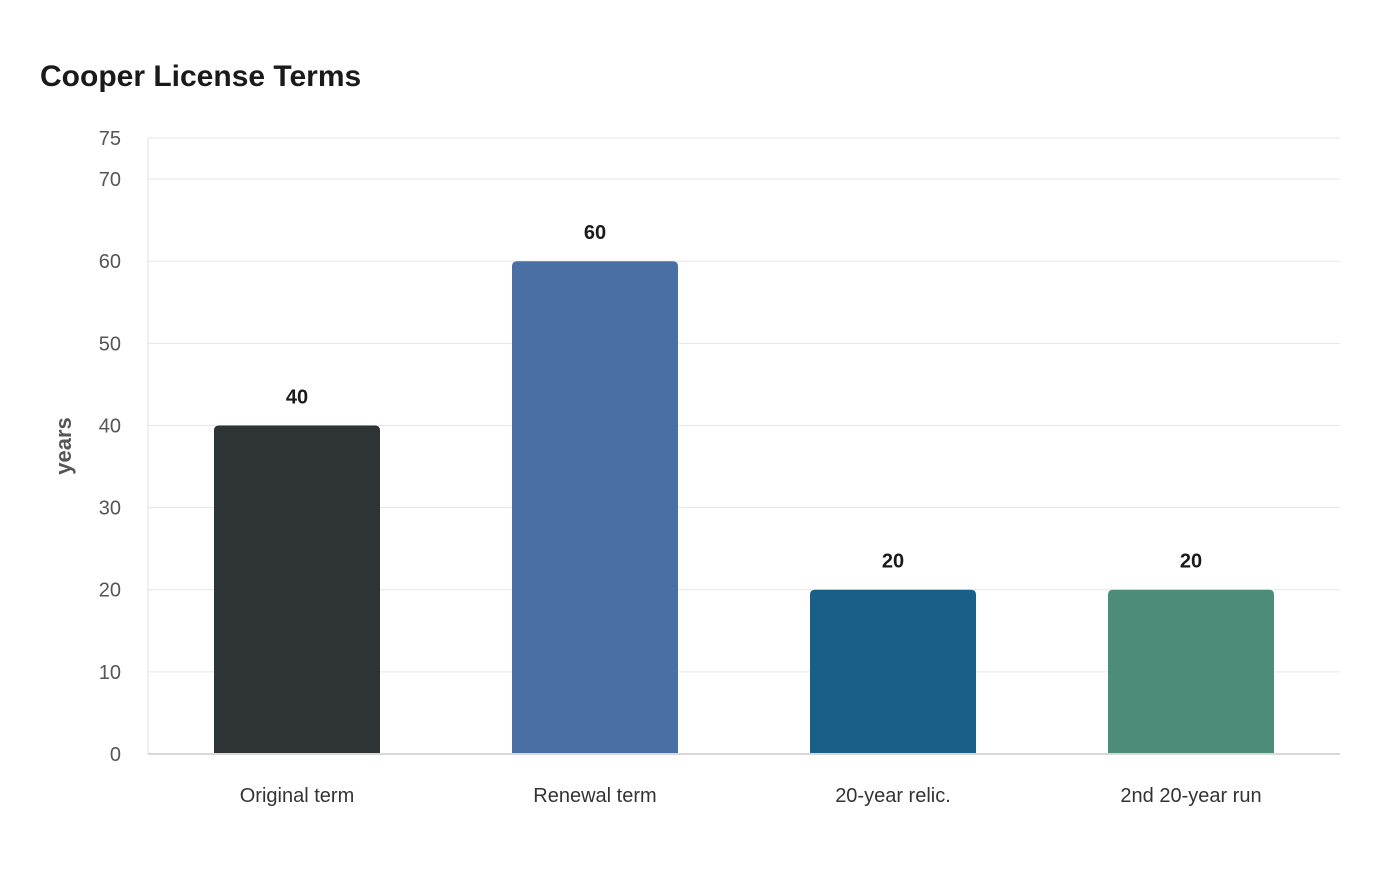 The width and height of the screenshot is (1400, 880). What do you see at coordinates (110, 591) in the screenshot?
I see `y-tick-label: 20` at bounding box center [110, 591].